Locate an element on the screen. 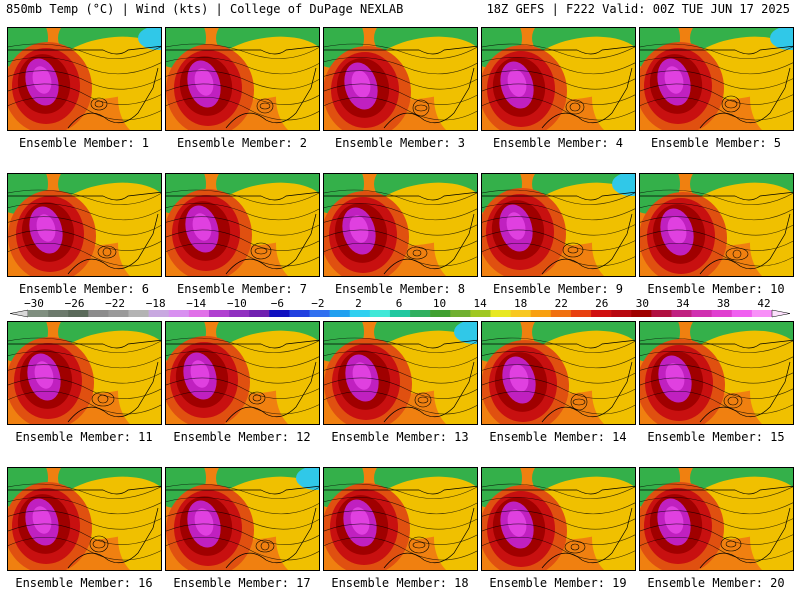 The image size is (800, 600). colorbar-tick-label: 10 is located at coordinates (439, 303).